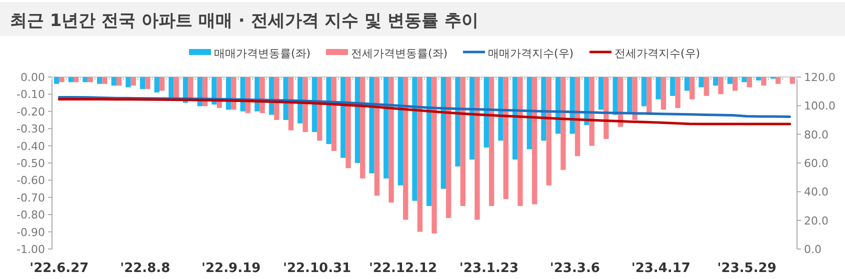 The height and width of the screenshot is (279, 845). Describe the element at coordinates (30, 146) in the screenshot. I see `y-tick-label: -0.40` at that location.